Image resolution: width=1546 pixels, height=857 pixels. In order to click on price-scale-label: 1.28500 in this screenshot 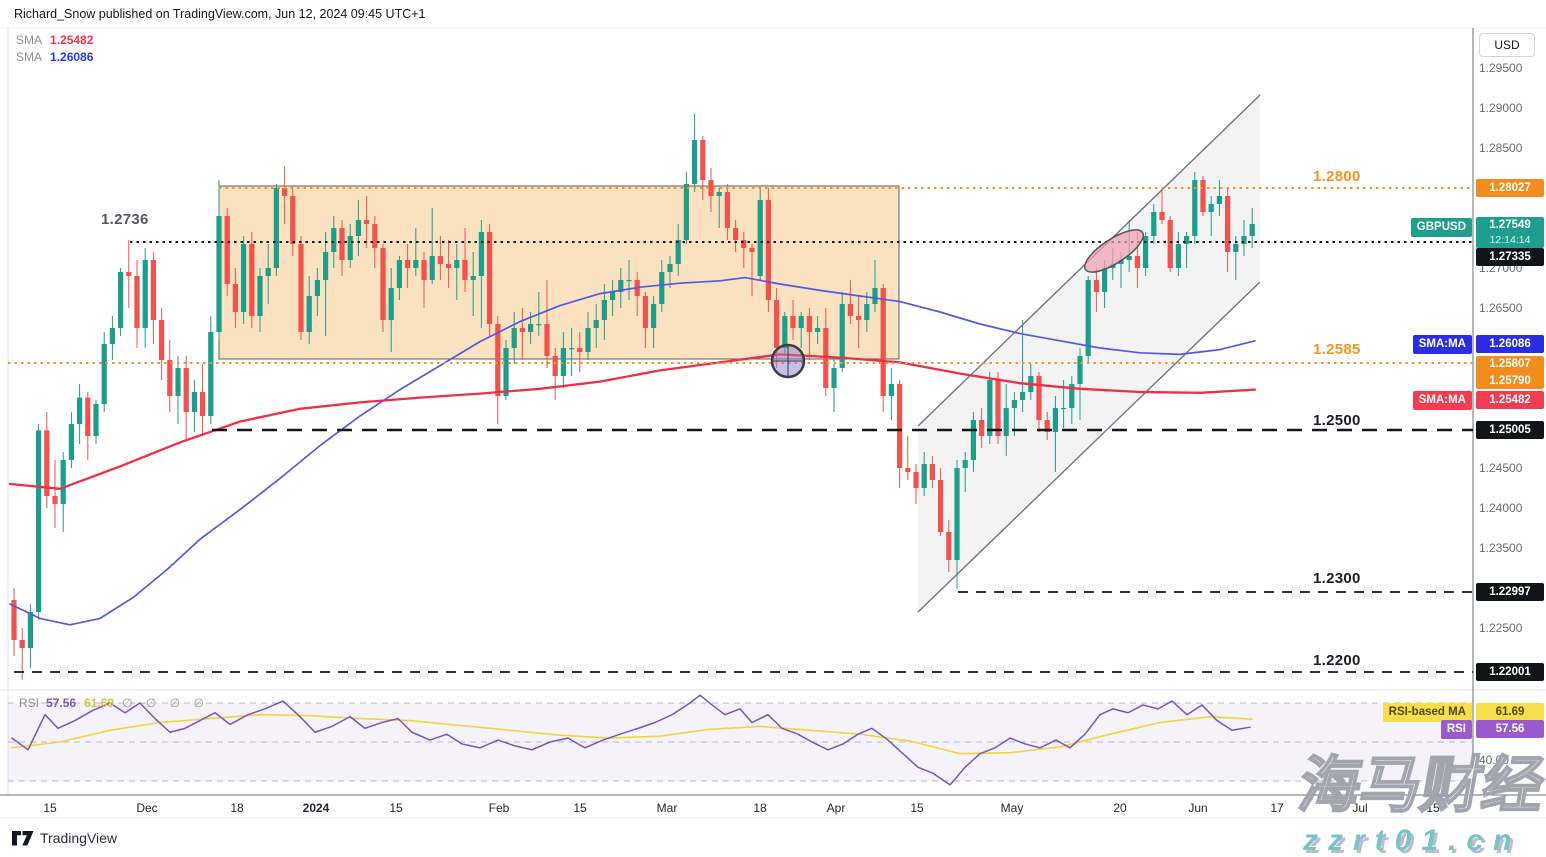, I will do `click(1501, 148)`.